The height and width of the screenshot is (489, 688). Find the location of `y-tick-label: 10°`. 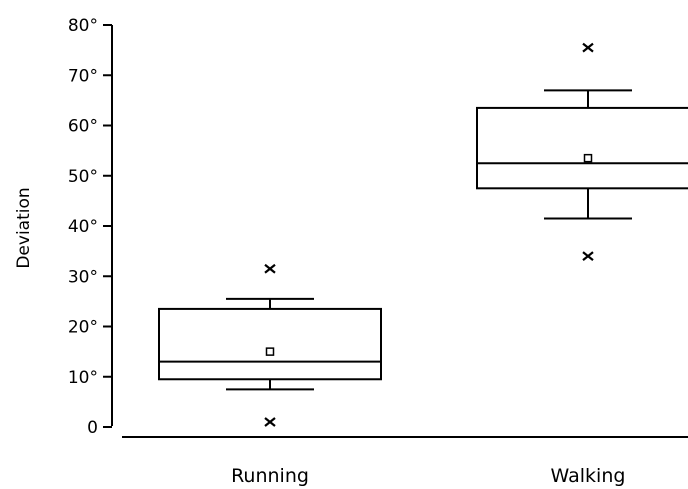

y-tick-label: 10° is located at coordinates (83, 378).